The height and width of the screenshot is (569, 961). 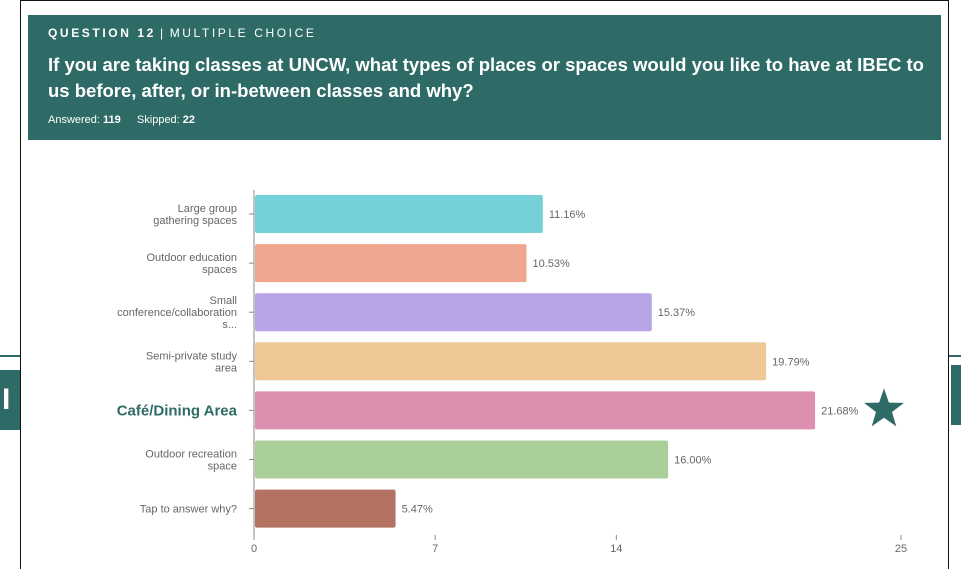 I want to click on question-label-row: QUESTION 12 | MULTIPLE CHOICE, so click(x=494, y=33).